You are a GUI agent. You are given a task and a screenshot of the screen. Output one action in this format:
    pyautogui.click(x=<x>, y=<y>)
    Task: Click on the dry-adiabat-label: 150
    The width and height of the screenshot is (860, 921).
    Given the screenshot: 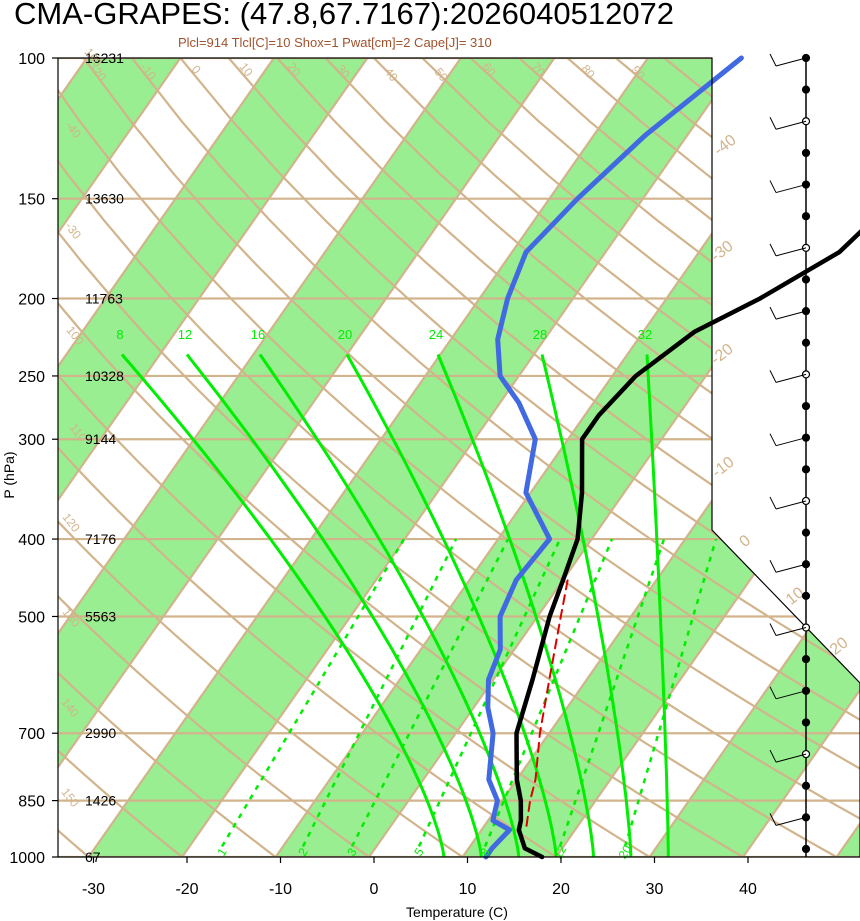 What is the action you would take?
    pyautogui.click(x=70, y=797)
    